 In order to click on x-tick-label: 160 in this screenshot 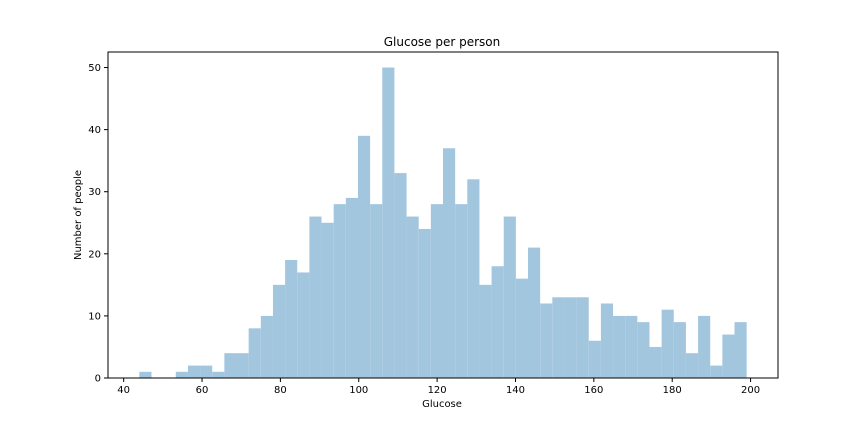, I will do `click(593, 390)`.